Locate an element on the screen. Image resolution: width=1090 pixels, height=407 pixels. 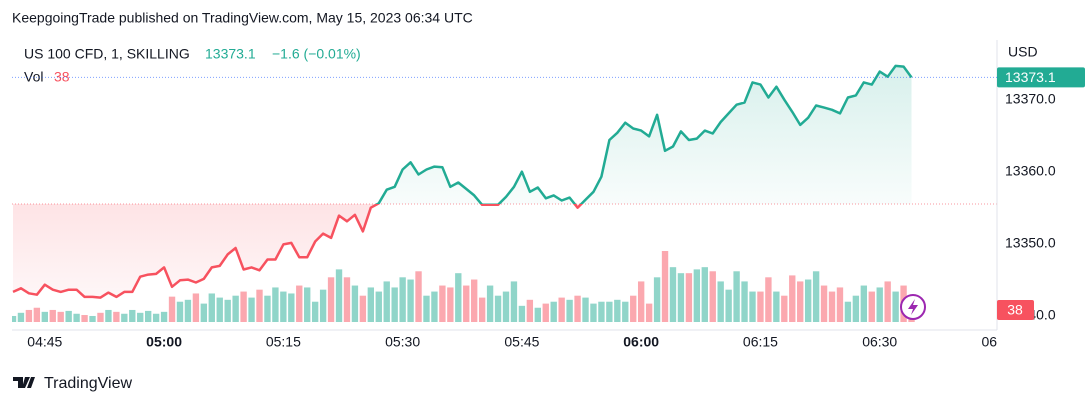
last-price: 13373.1 is located at coordinates (230, 54).